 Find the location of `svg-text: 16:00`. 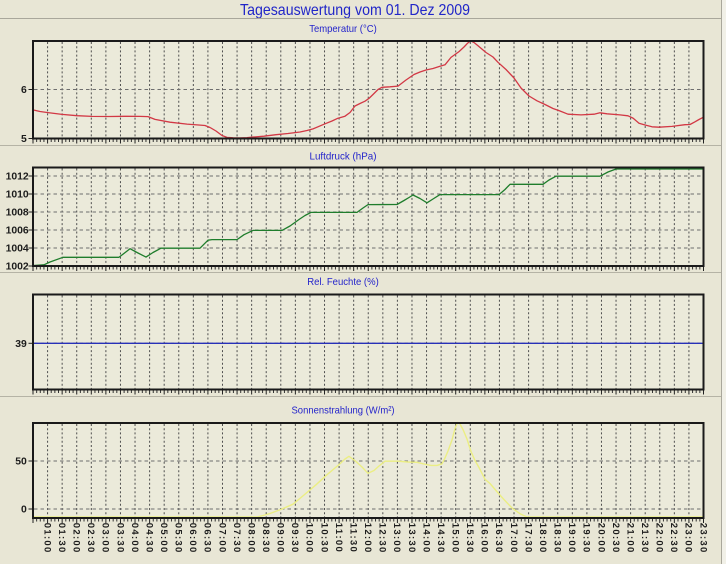

svg-text: 16:00 is located at coordinates (484, 538).